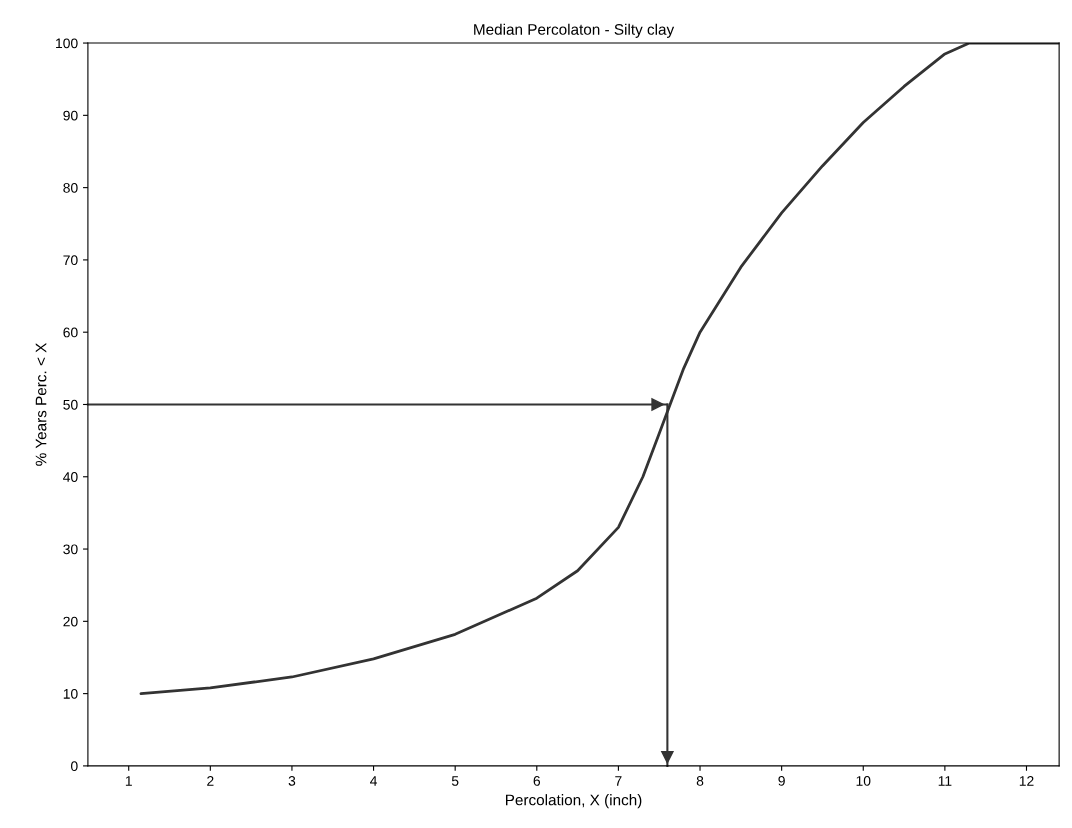 This screenshot has height=828, width=1072. I want to click on x-axis-title: Percolation, X (inch), so click(574, 801).